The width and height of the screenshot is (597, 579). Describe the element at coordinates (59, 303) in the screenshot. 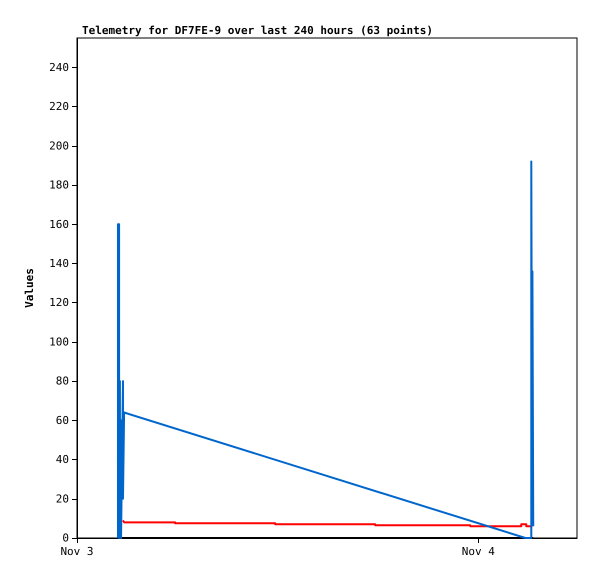

I see `y-tick-label: 120` at that location.